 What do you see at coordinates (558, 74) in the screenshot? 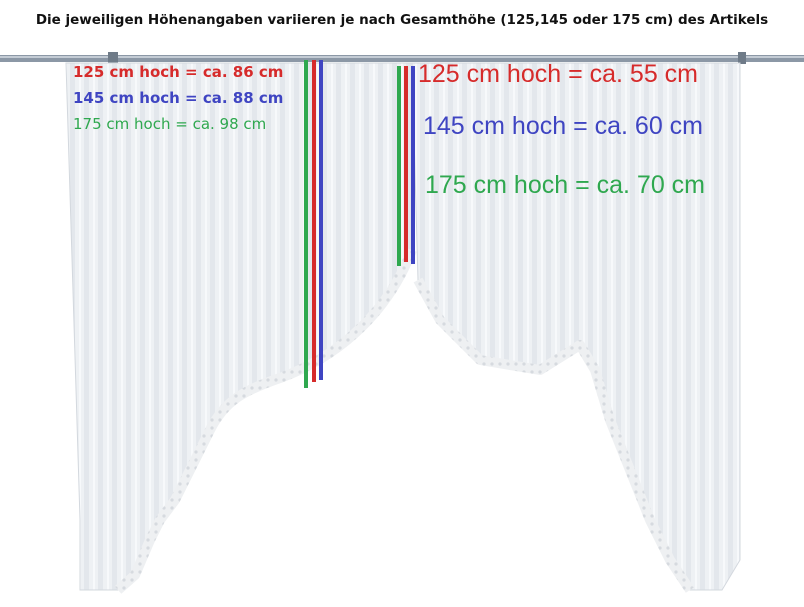
I see `center-label-125: 125 cm hoch = ca. 55 cm` at bounding box center [558, 74].